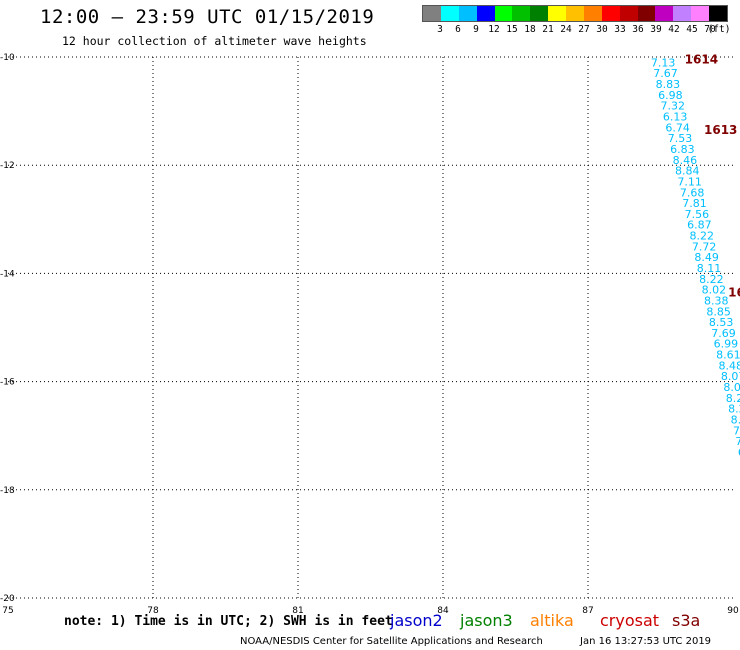 This screenshot has height=650, width=740. I want to click on legend-label: 21, so click(548, 29).